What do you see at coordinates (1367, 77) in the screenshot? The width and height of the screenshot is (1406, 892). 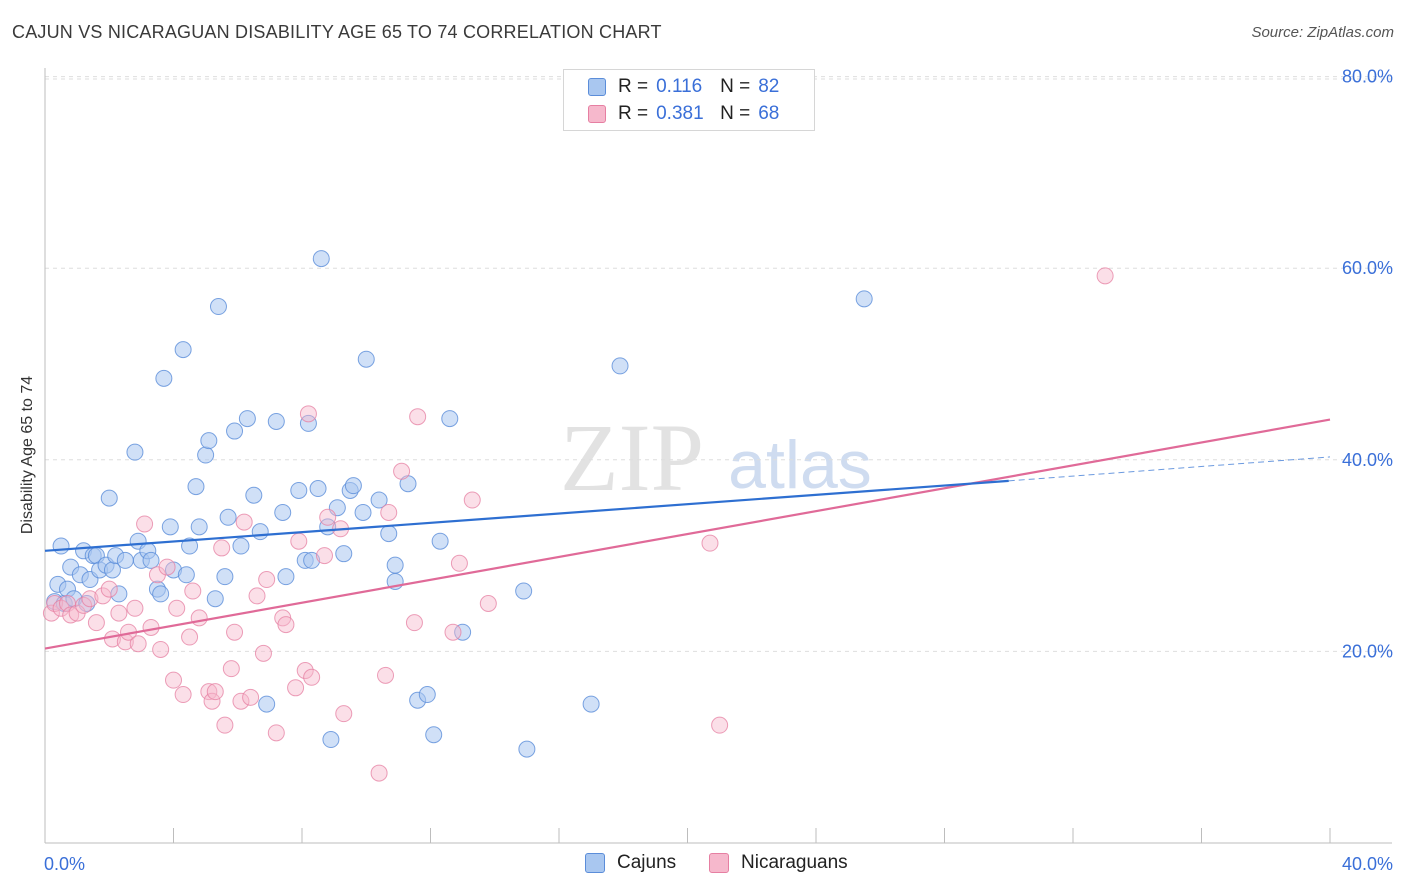 I see `y-tick-label: 80.0%` at bounding box center [1367, 77].